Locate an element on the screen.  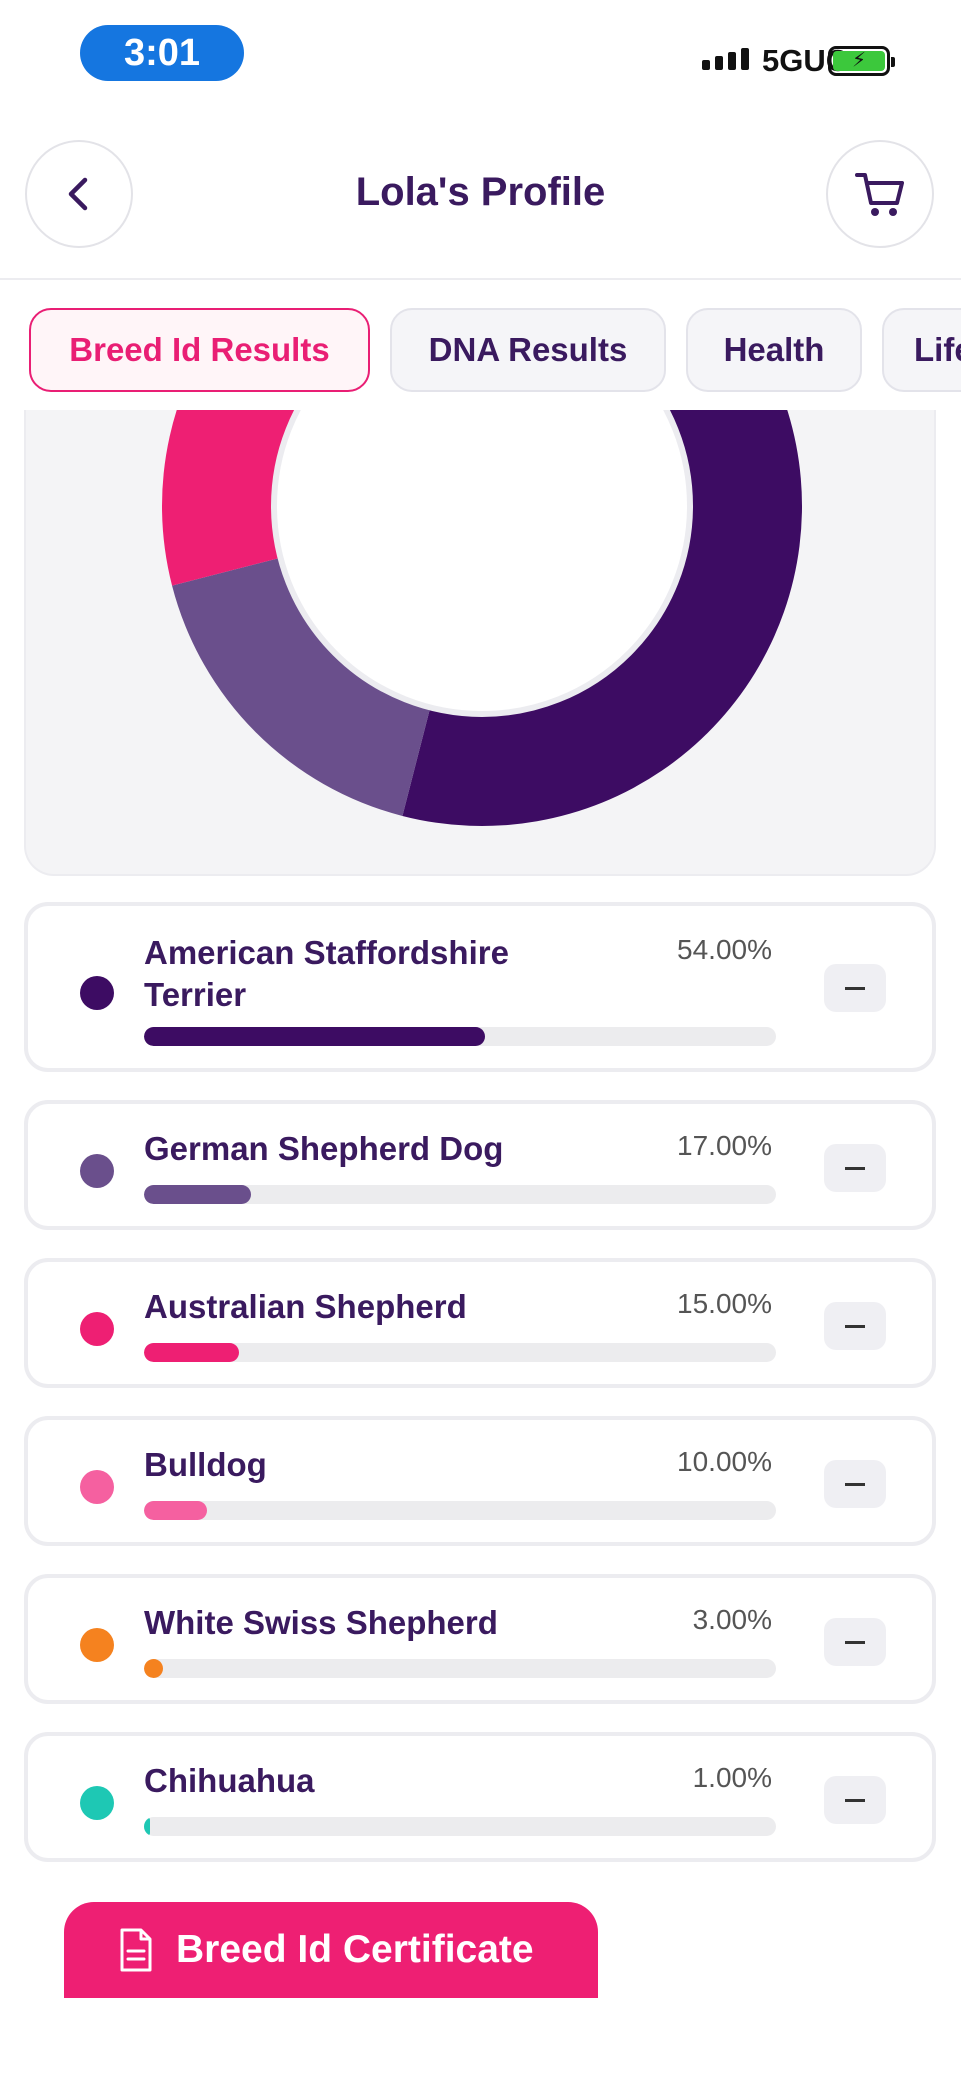
donut-slice-american-staffordshire-terrier is located at coordinates (602, 618).